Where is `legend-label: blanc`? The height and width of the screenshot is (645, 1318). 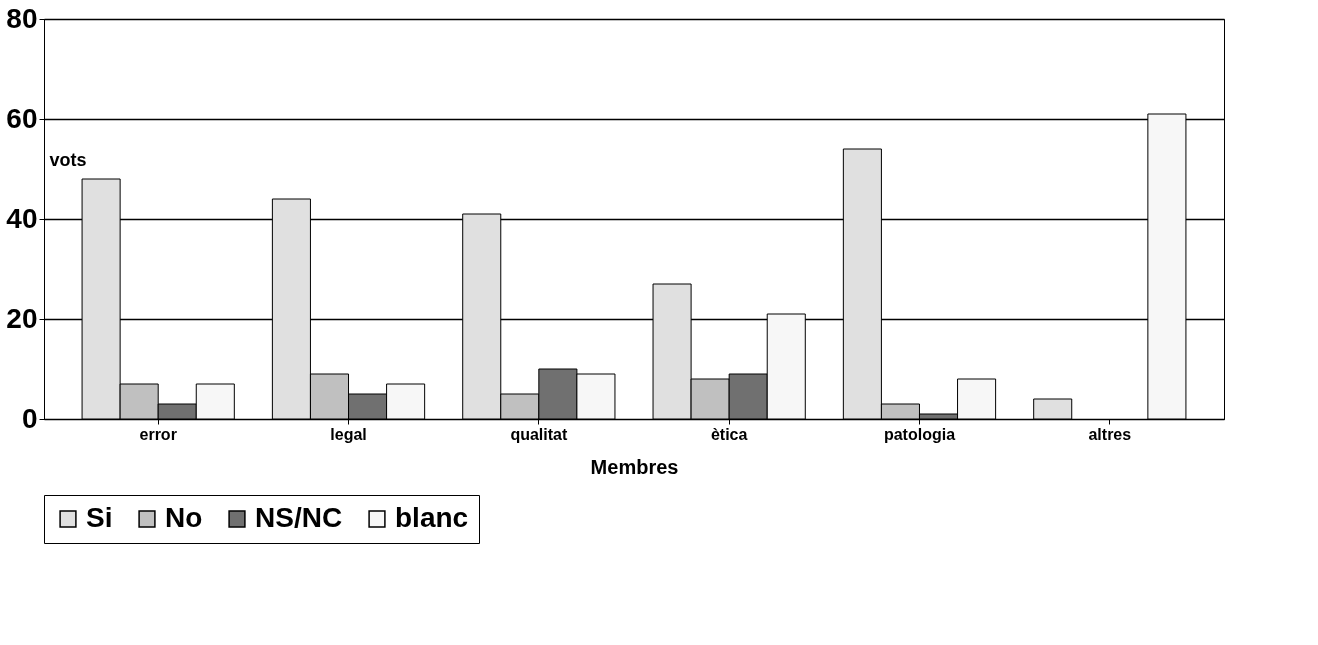 legend-label: blanc is located at coordinates (432, 517).